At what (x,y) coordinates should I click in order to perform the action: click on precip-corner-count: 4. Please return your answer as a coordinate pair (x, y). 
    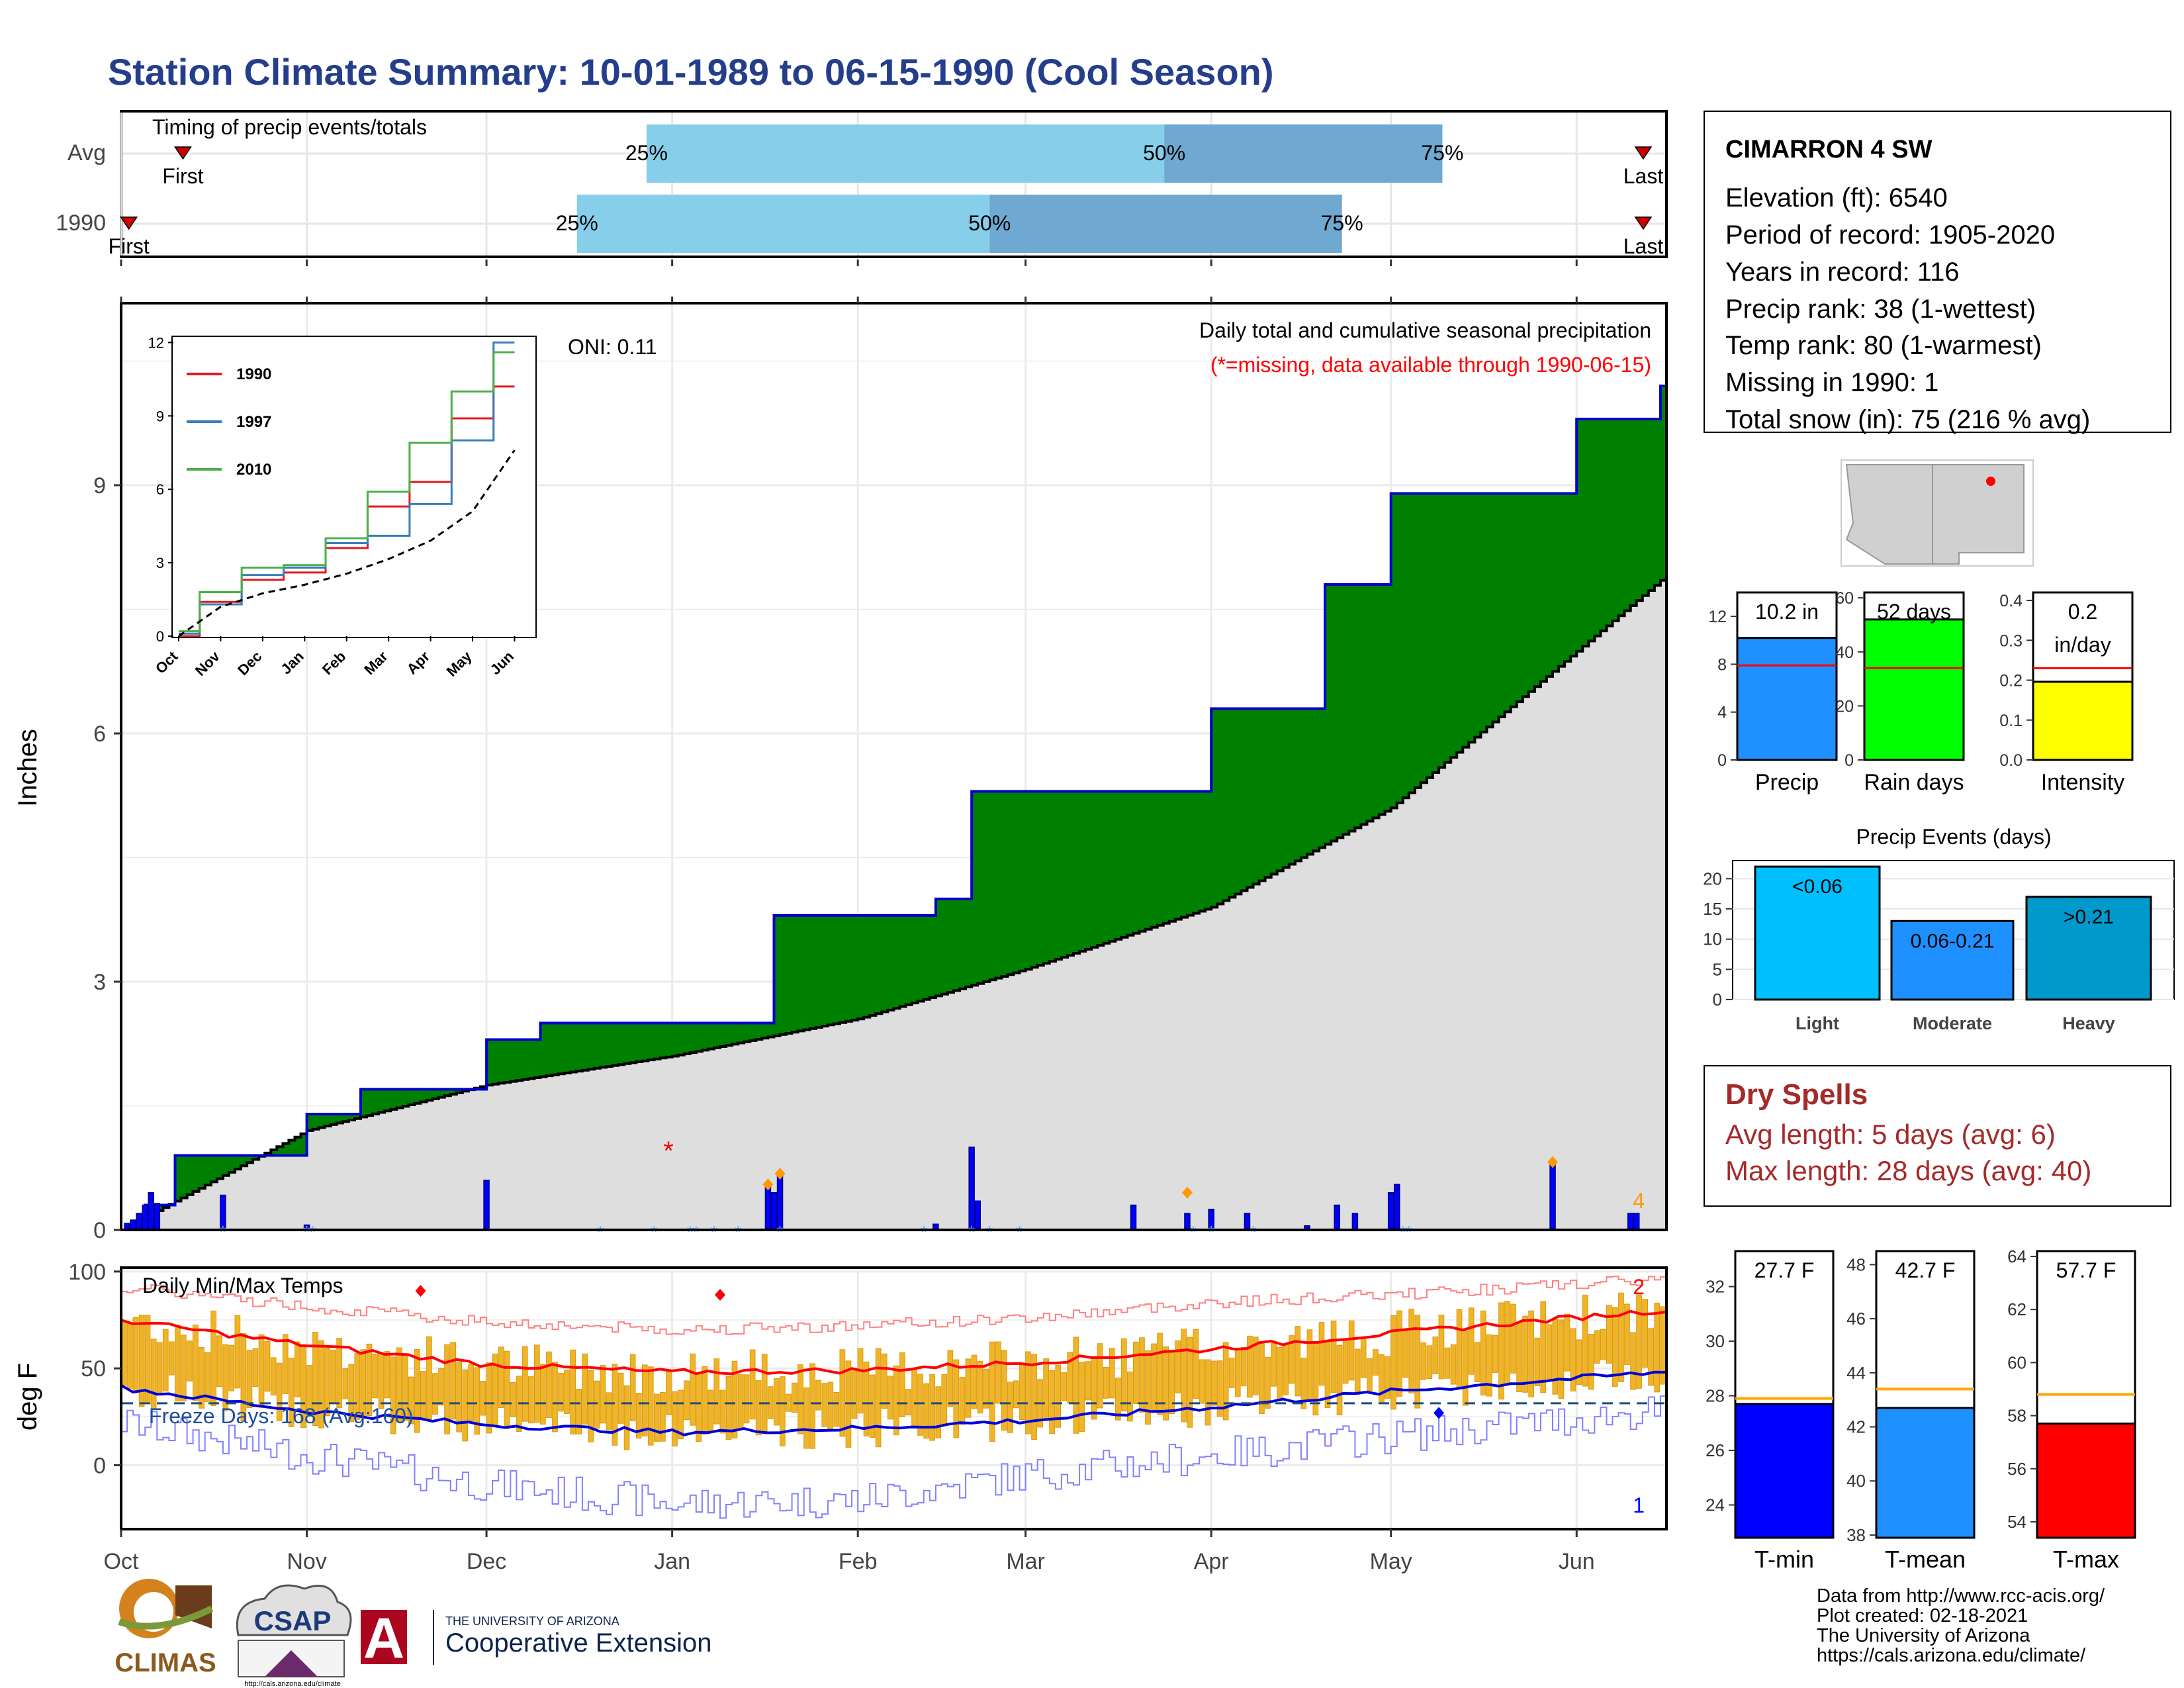
    Looking at the image, I should click on (1639, 1201).